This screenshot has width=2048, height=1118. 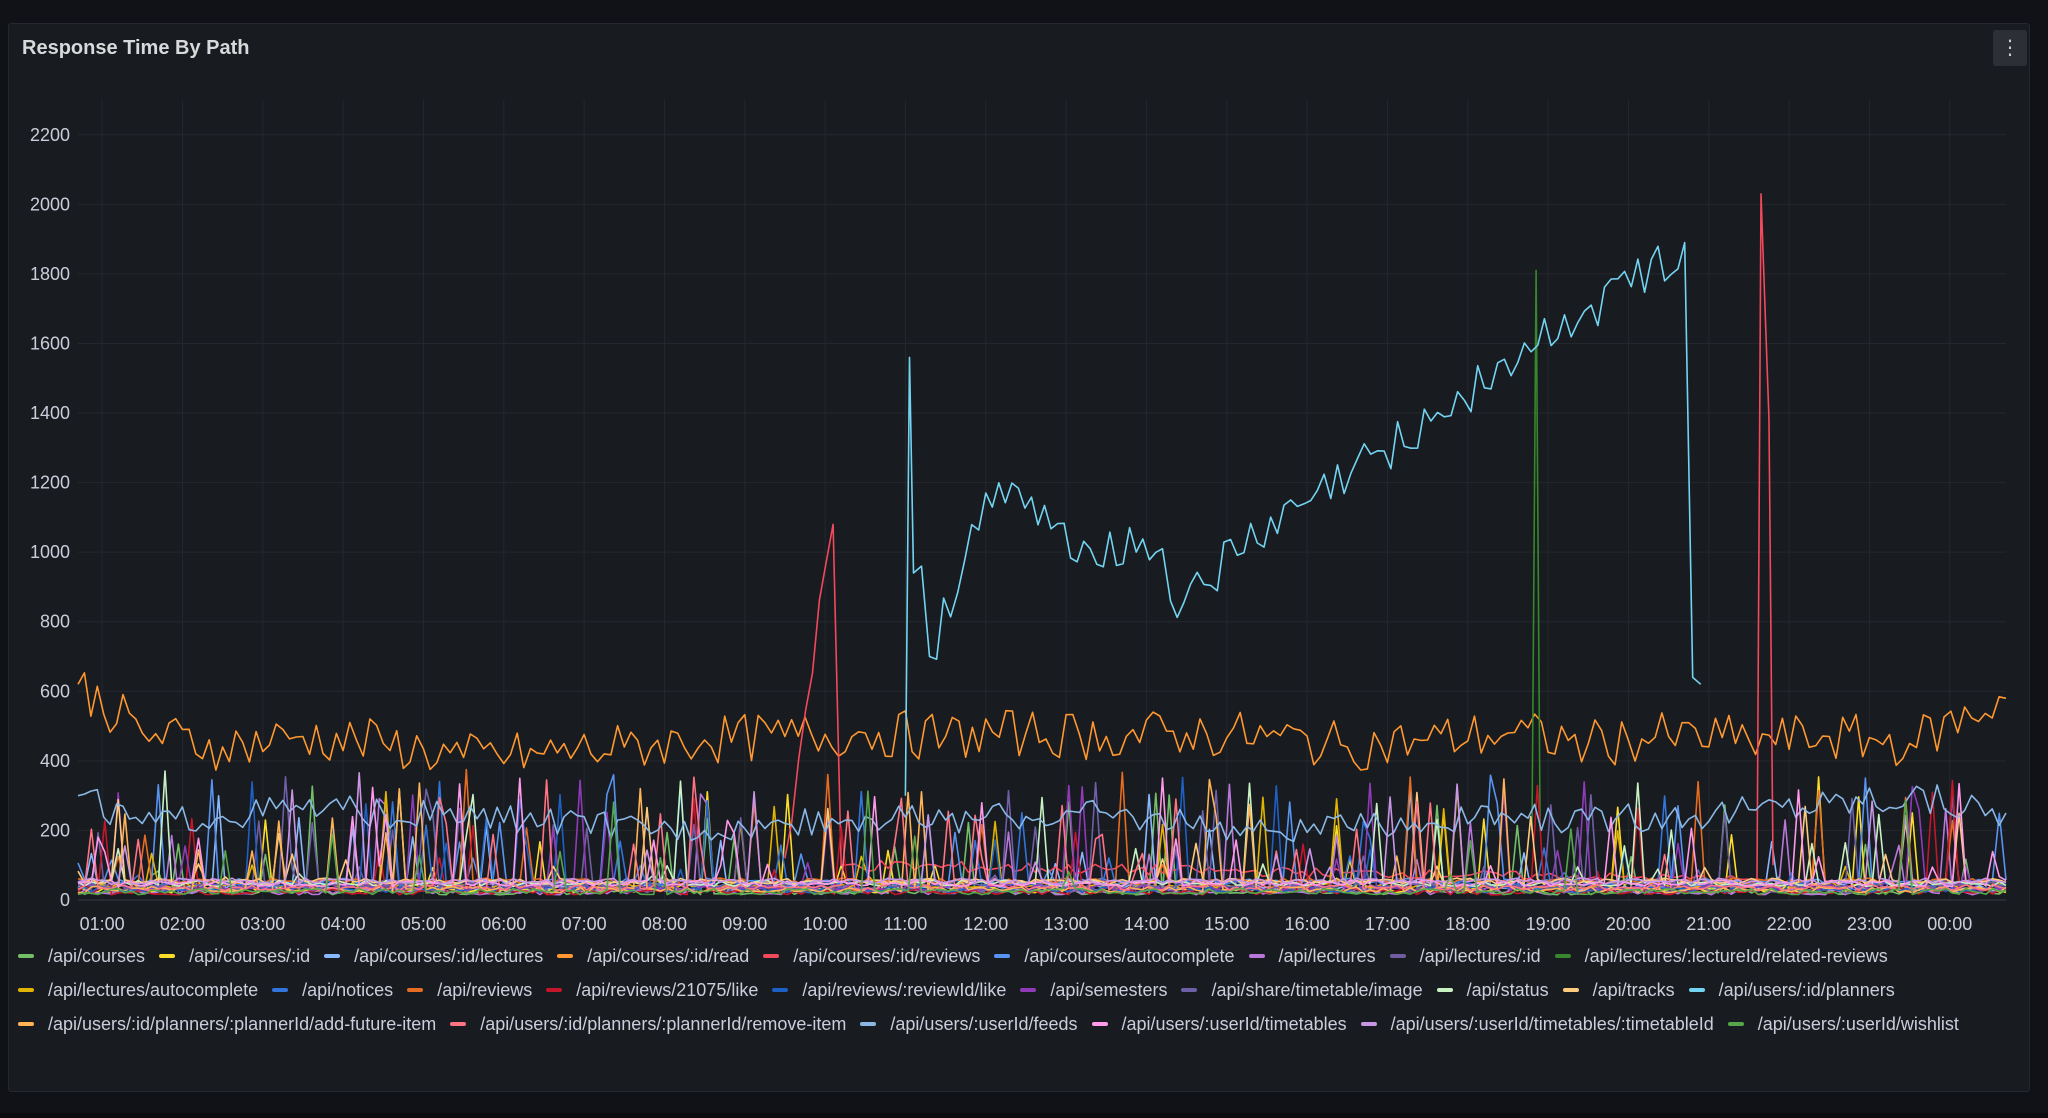 I want to click on legend-item: /api/tracks, so click(x=1618, y=990).